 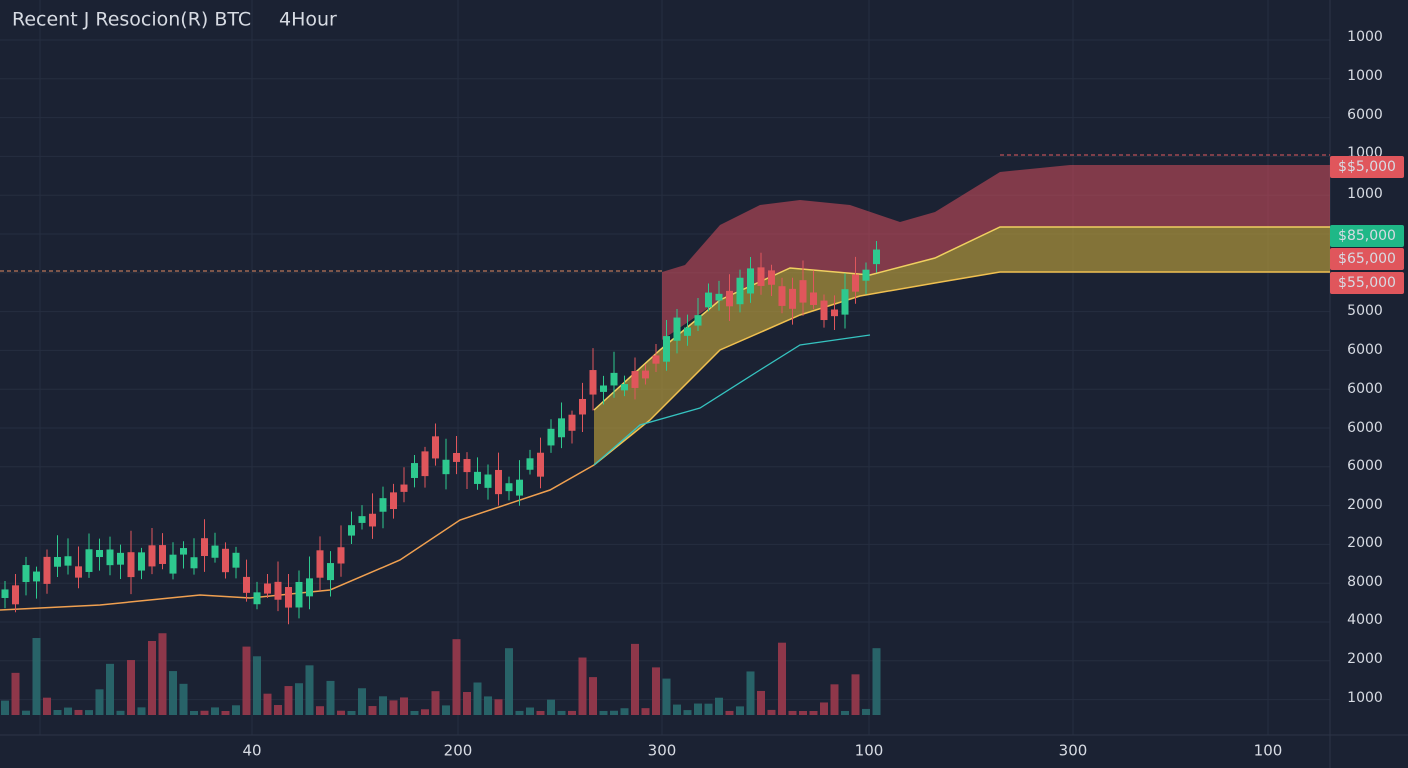 I want to click on price-tag-label: $$5,000, so click(x=1367, y=167).